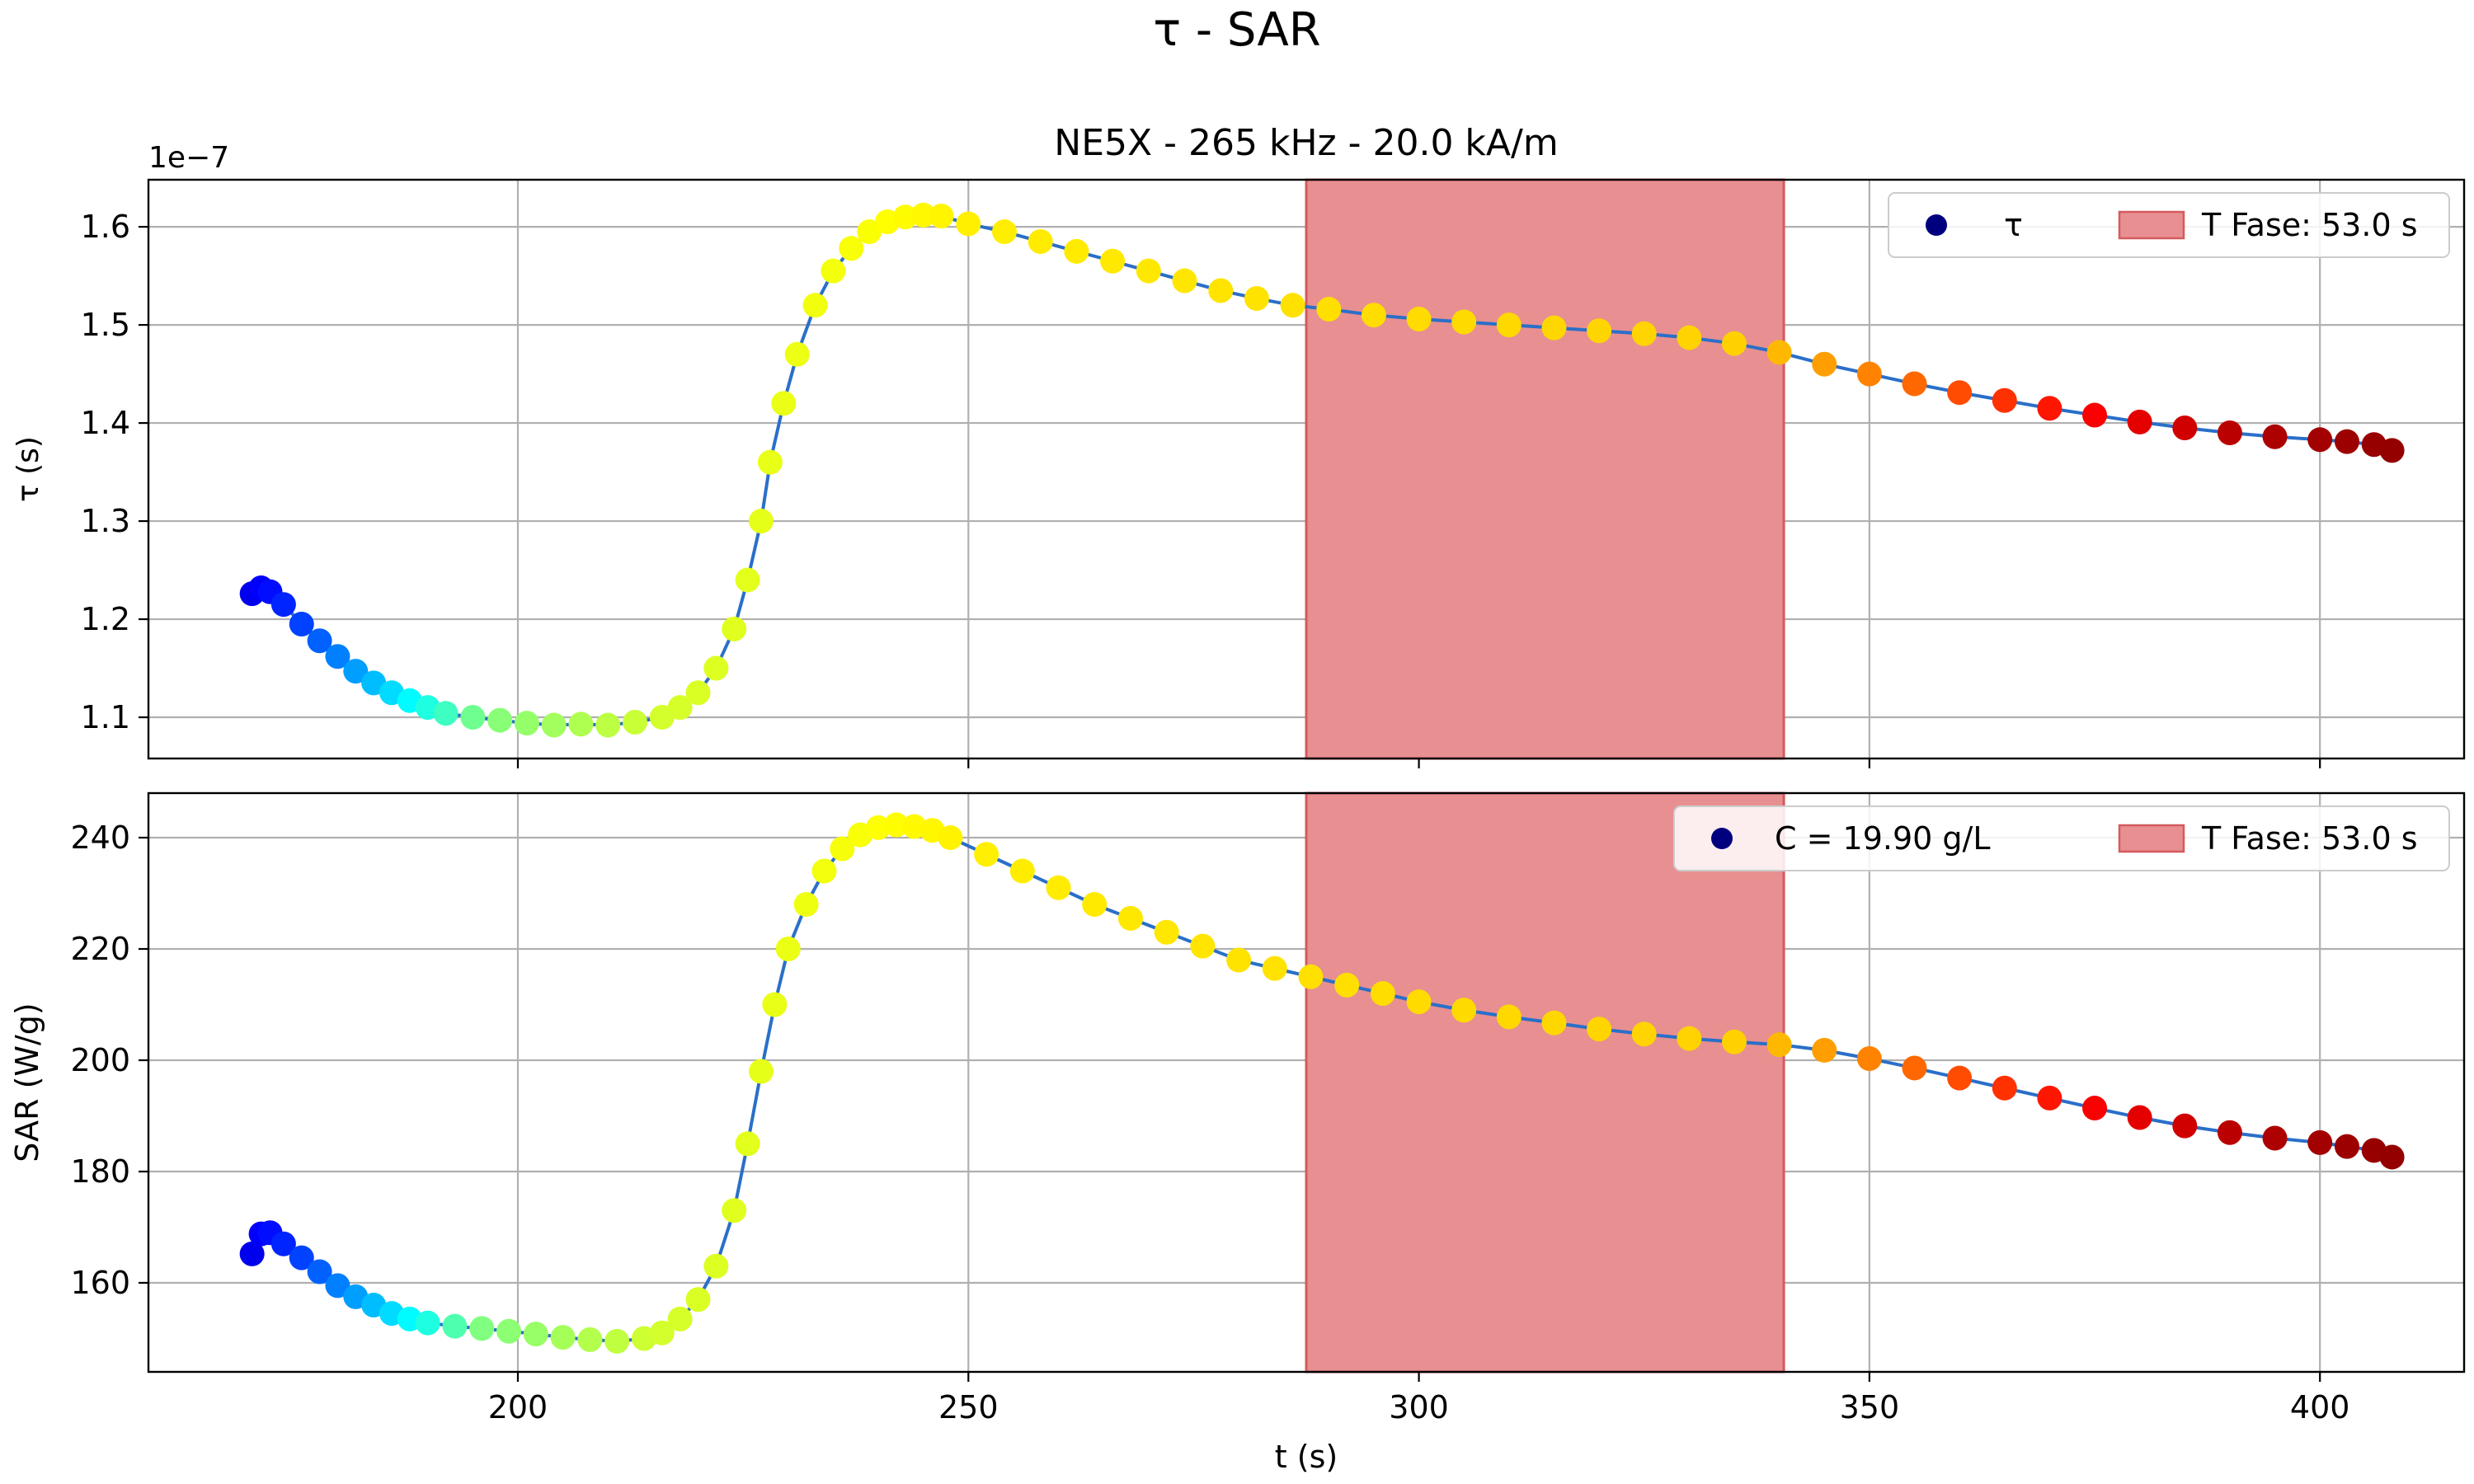  What do you see at coordinates (2309, 225) in the screenshot?
I see `tau-legend-phase-label: T Fase: 53.0 s` at bounding box center [2309, 225].